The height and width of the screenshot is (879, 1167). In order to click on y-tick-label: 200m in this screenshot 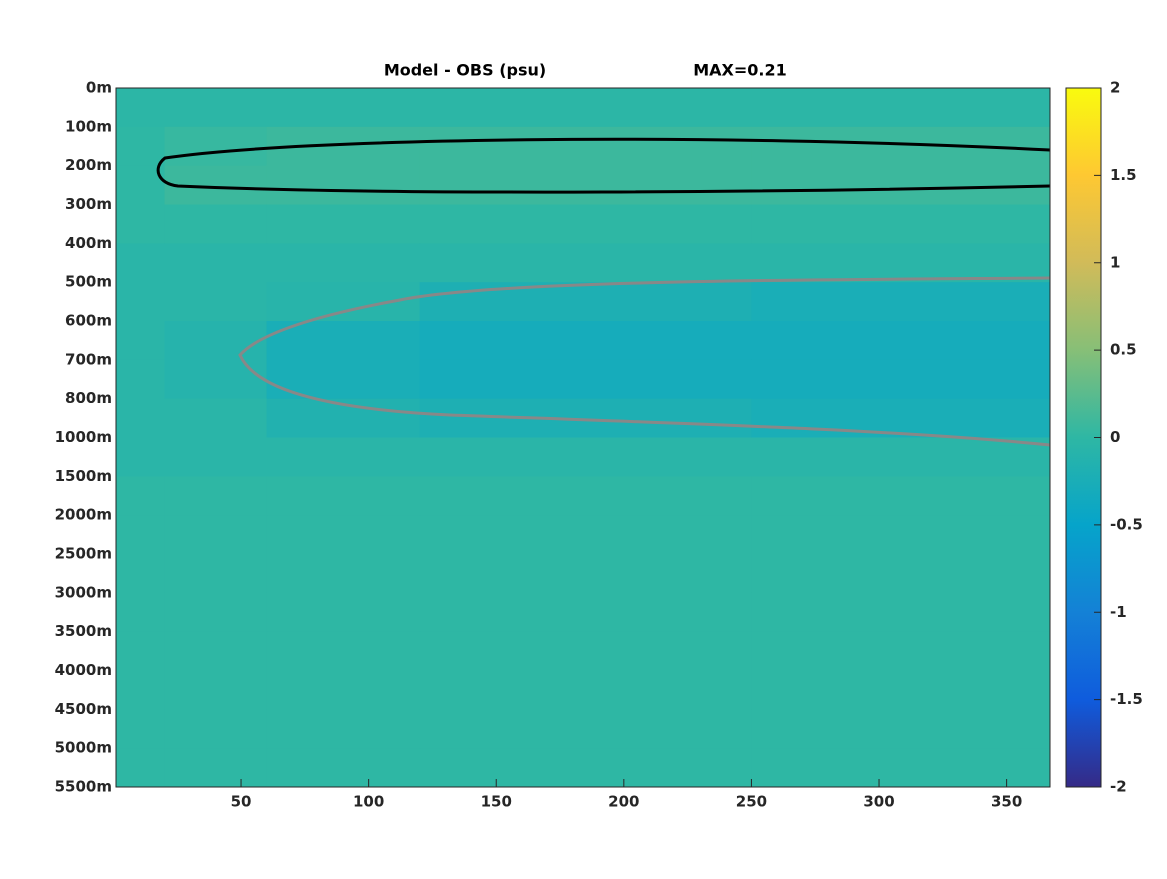, I will do `click(88, 165)`.